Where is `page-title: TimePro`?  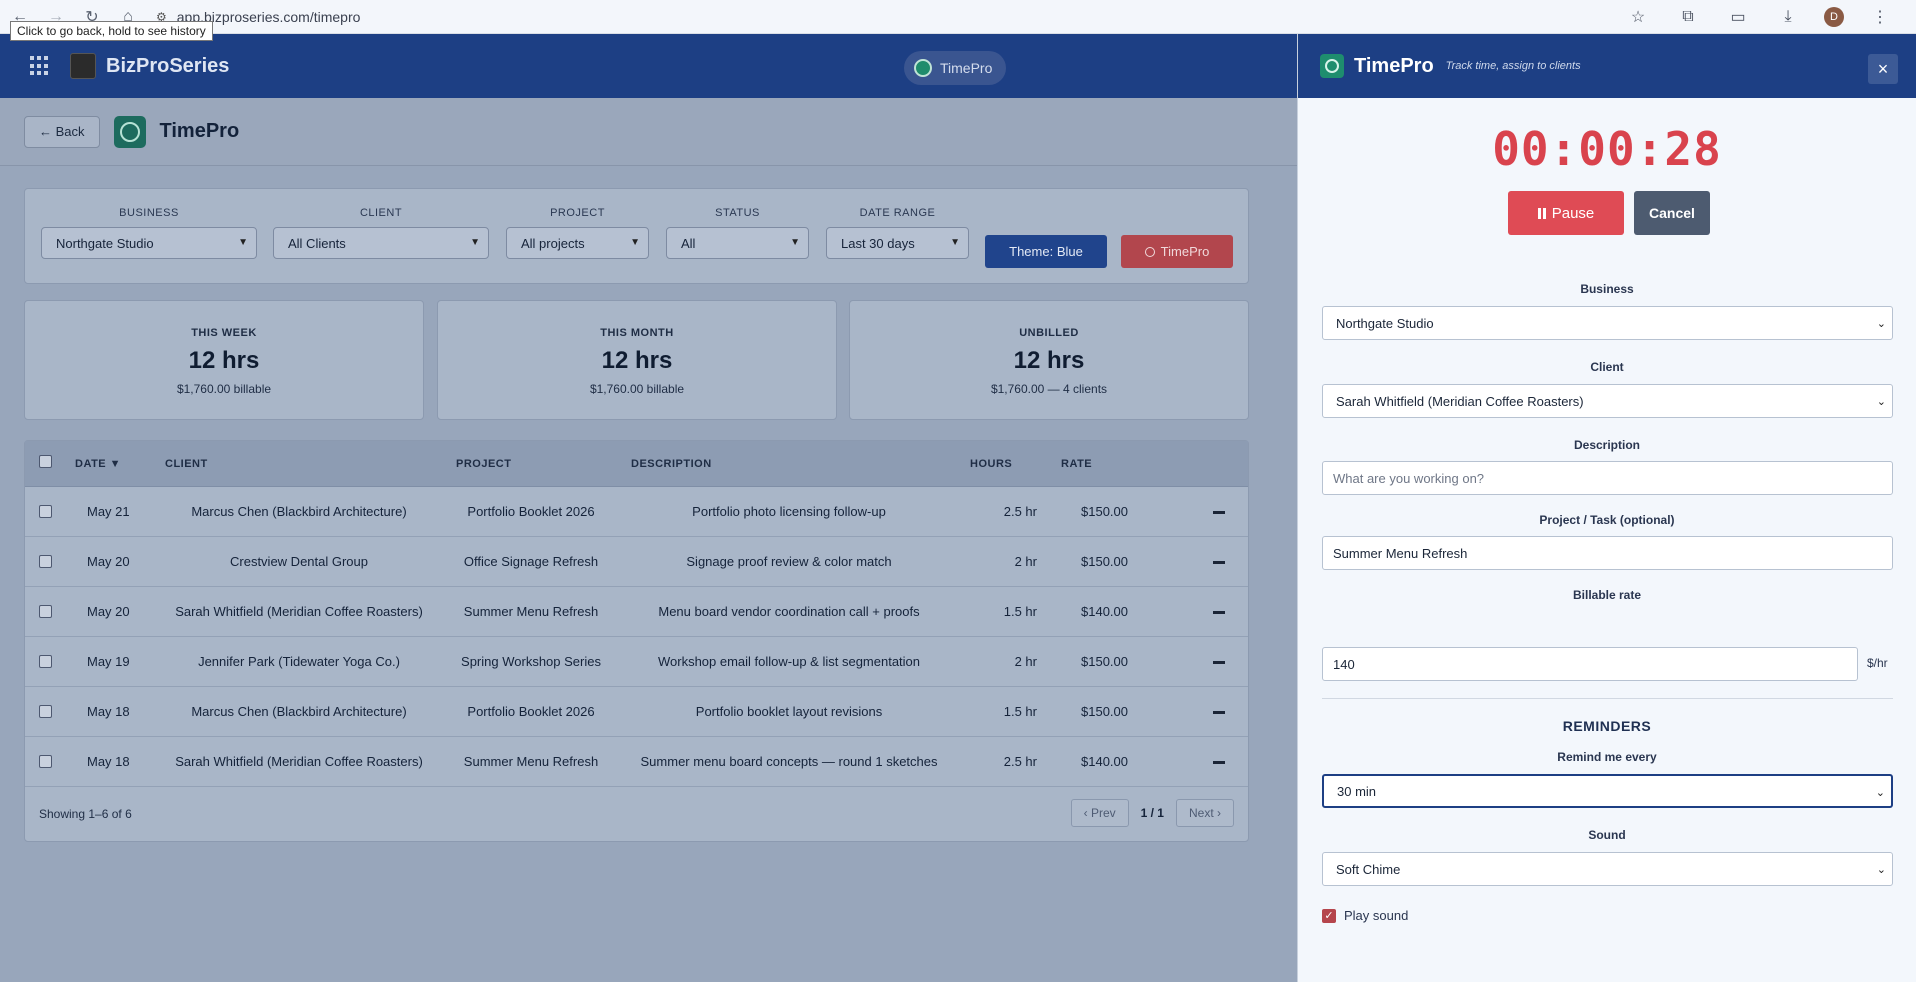
page-title: TimePro is located at coordinates (199, 131).